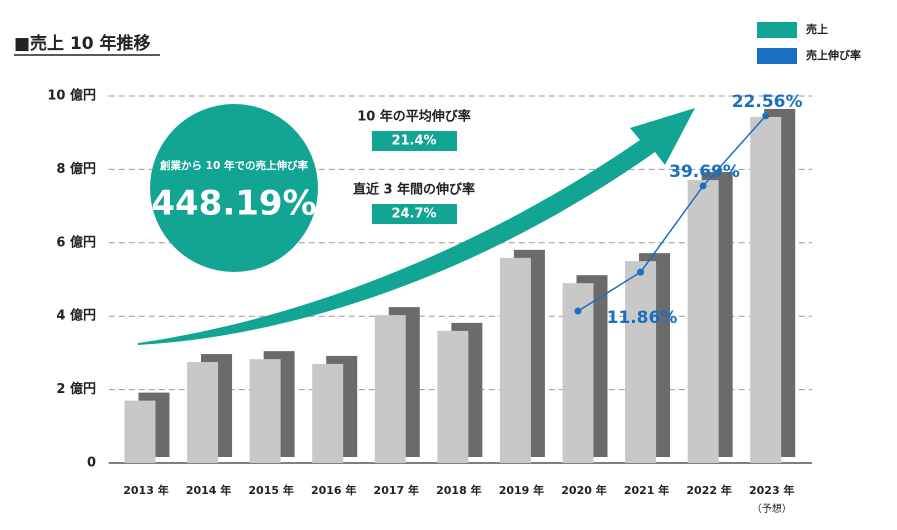 This screenshot has height=530, width=897. Describe the element at coordinates (91, 463) in the screenshot. I see `y-tick-label: 0` at that location.